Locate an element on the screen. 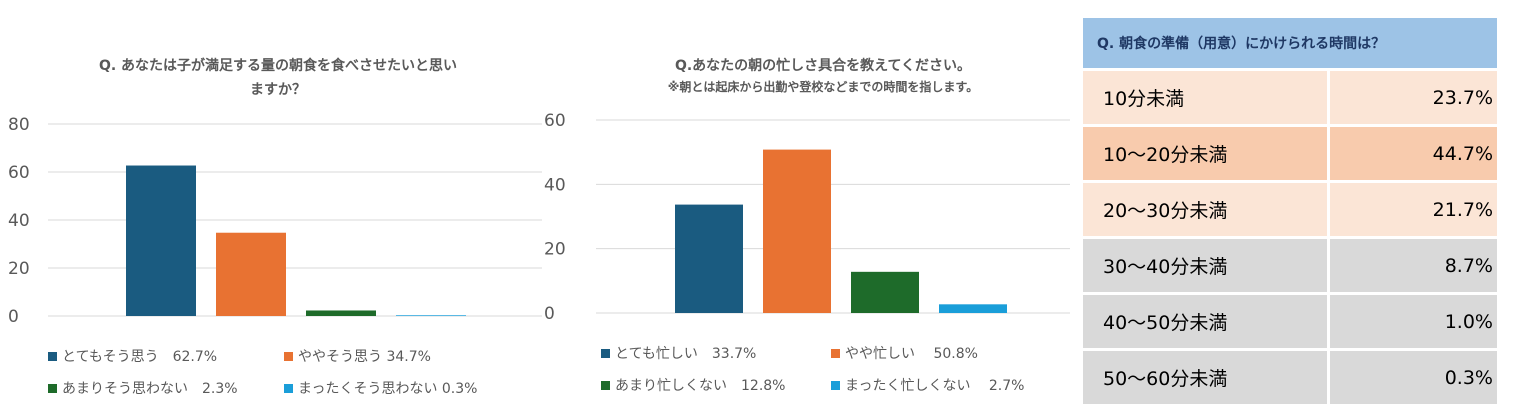 This screenshot has height=420, width=1516. table-row: 50～60分未満 0.3% is located at coordinates (1290, 377).